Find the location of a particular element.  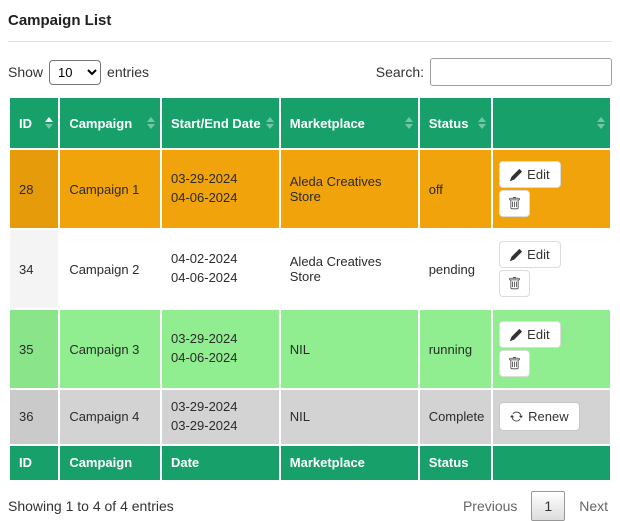

footer-date: Date is located at coordinates (220, 462).